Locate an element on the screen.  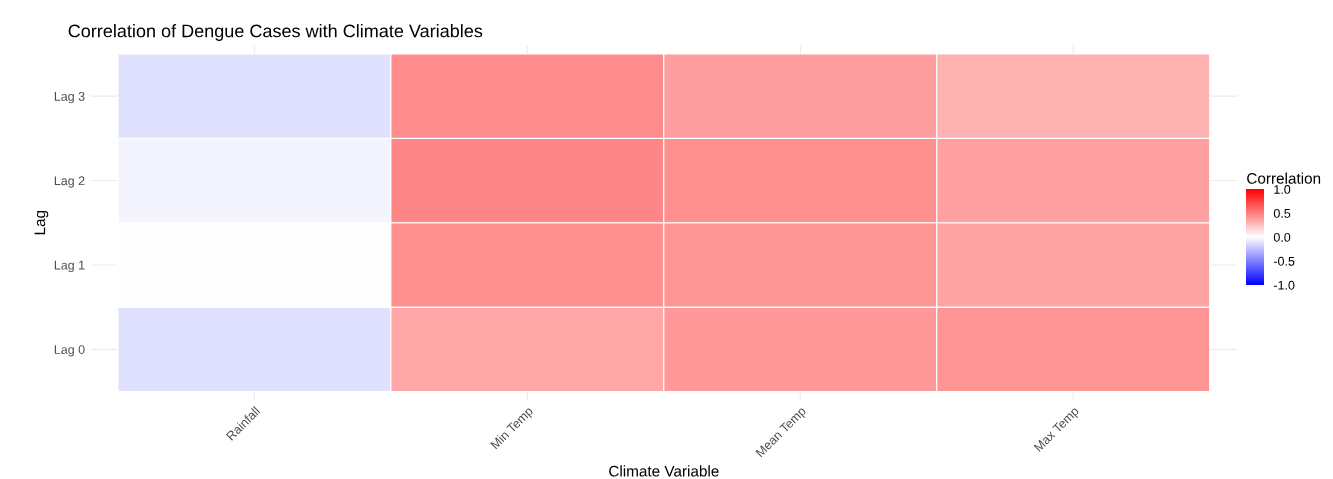
chart-title: Correlation of Dengue Cases with Climate Variables is located at coordinates (275, 32).